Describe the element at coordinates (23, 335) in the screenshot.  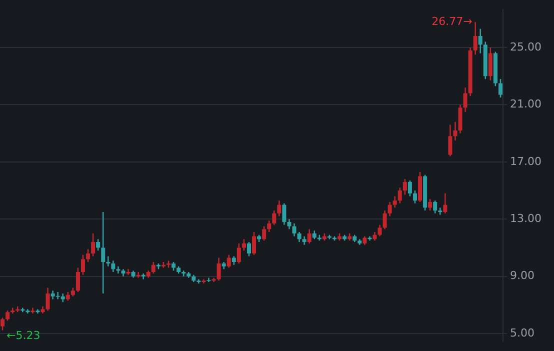
I see `annotation: ←5.23` at that location.